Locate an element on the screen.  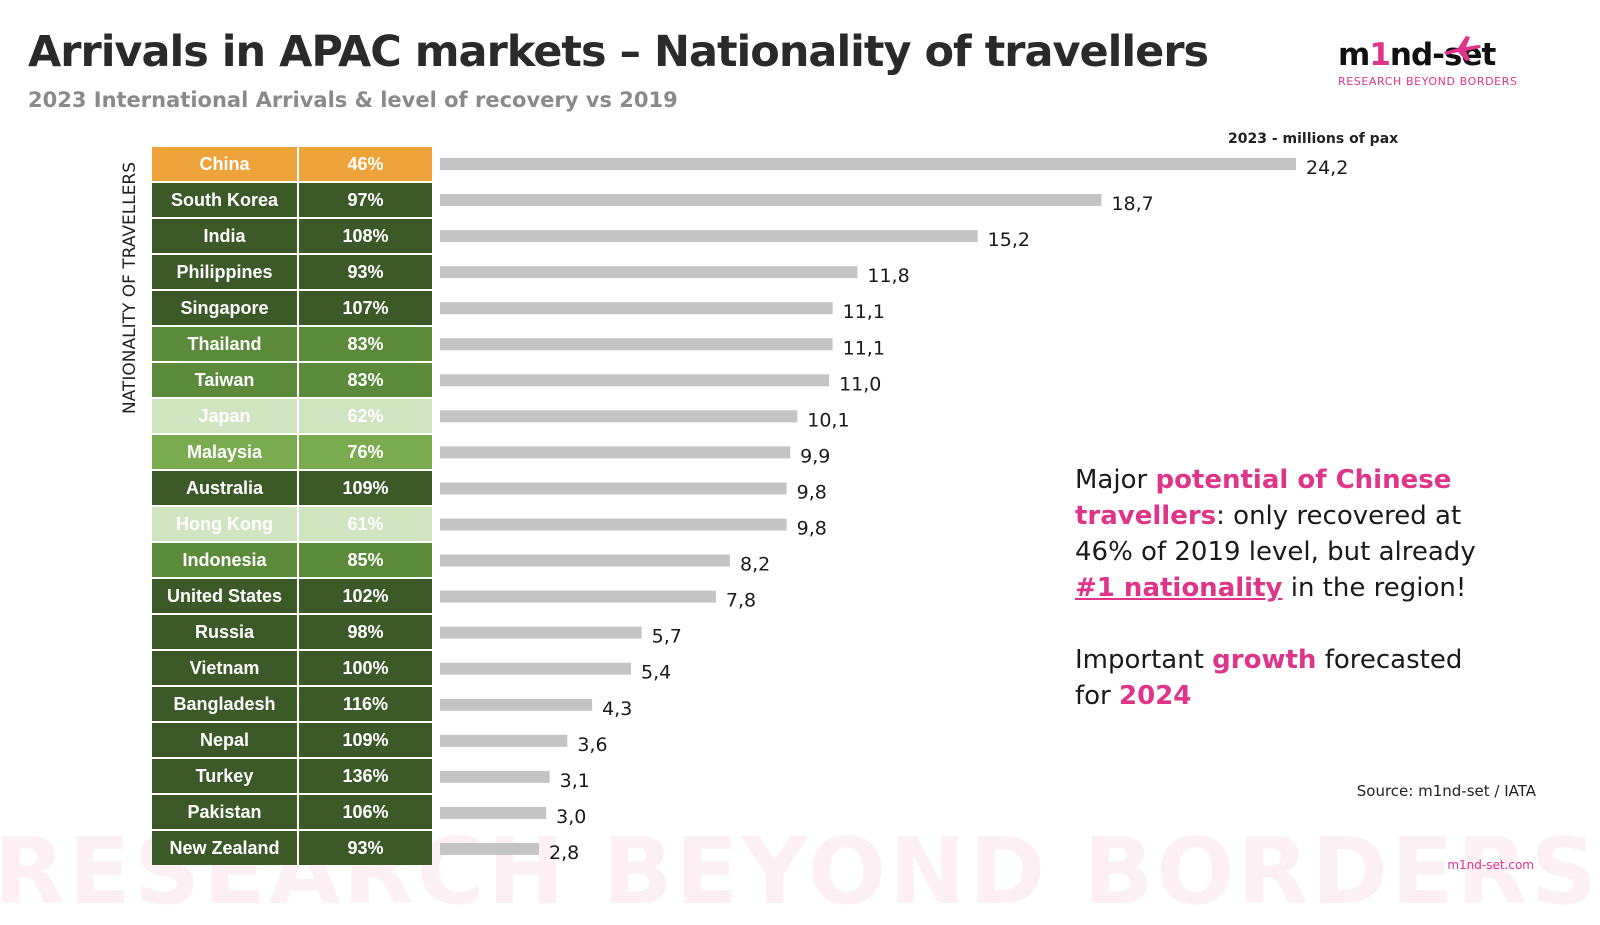
recovery-label: 100% is located at coordinates (365, 668).